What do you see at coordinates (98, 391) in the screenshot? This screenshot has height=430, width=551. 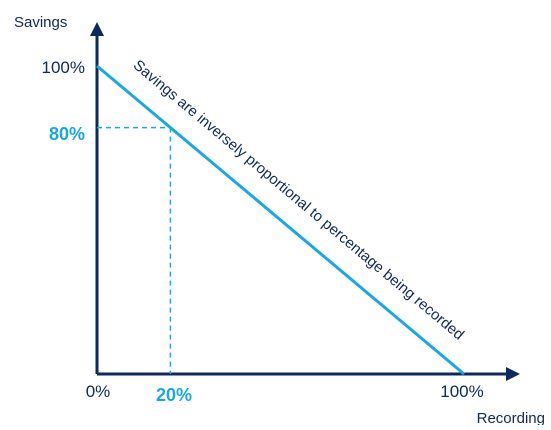 I see `x-tick-label: 0%` at bounding box center [98, 391].